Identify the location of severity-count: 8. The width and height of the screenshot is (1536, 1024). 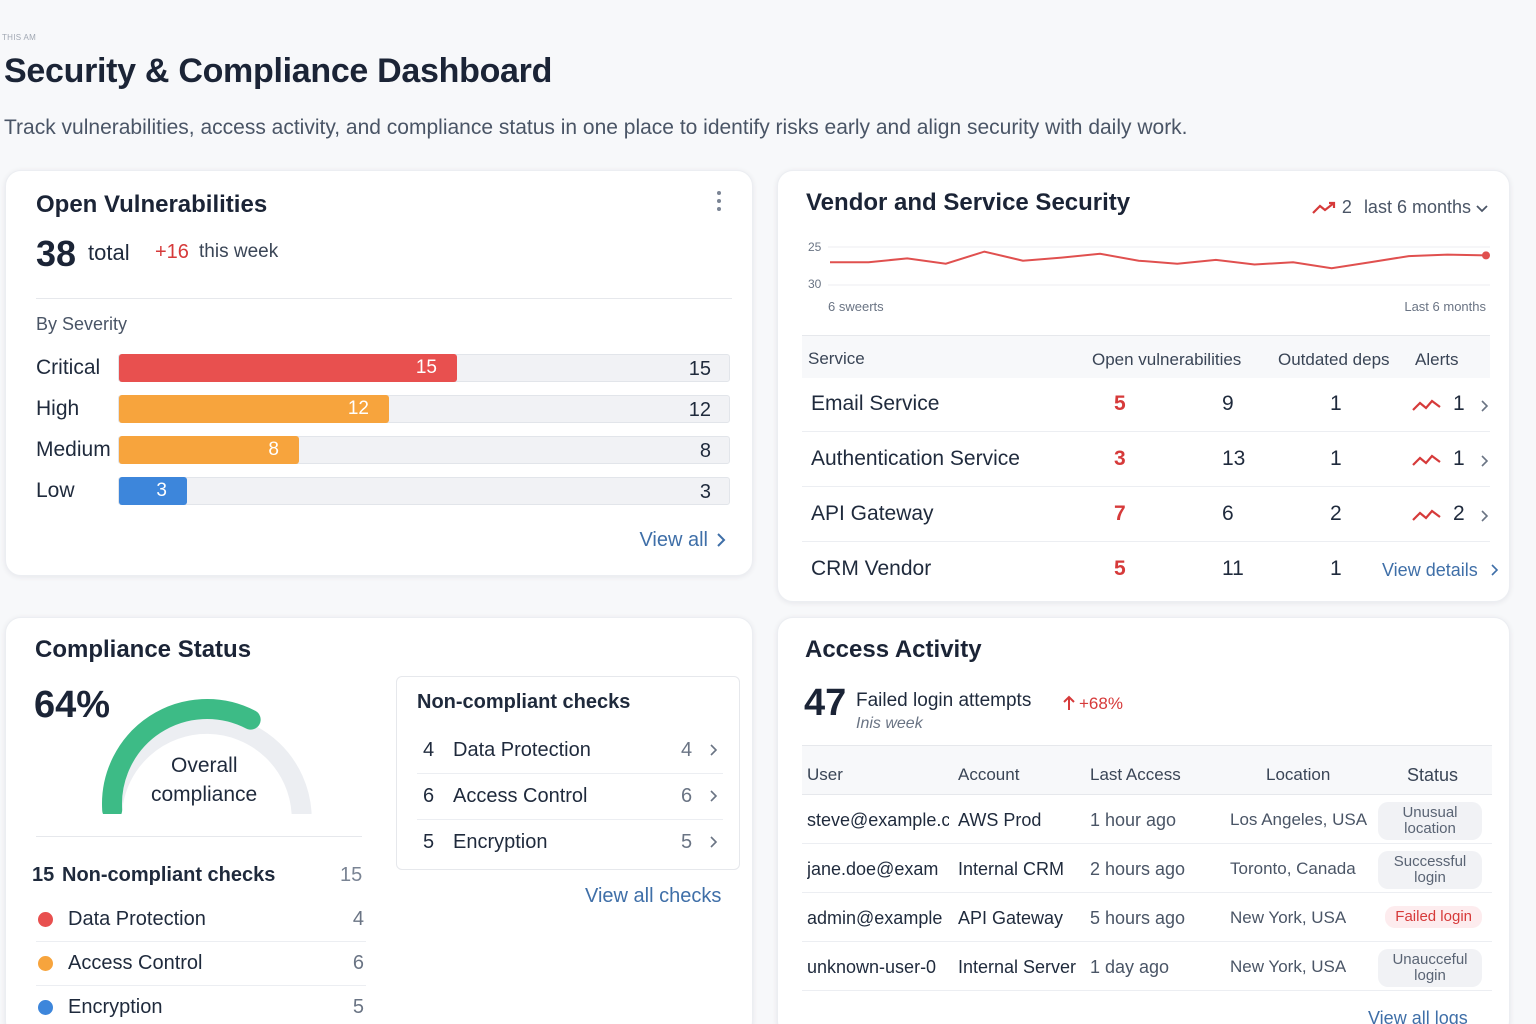
(705, 451).